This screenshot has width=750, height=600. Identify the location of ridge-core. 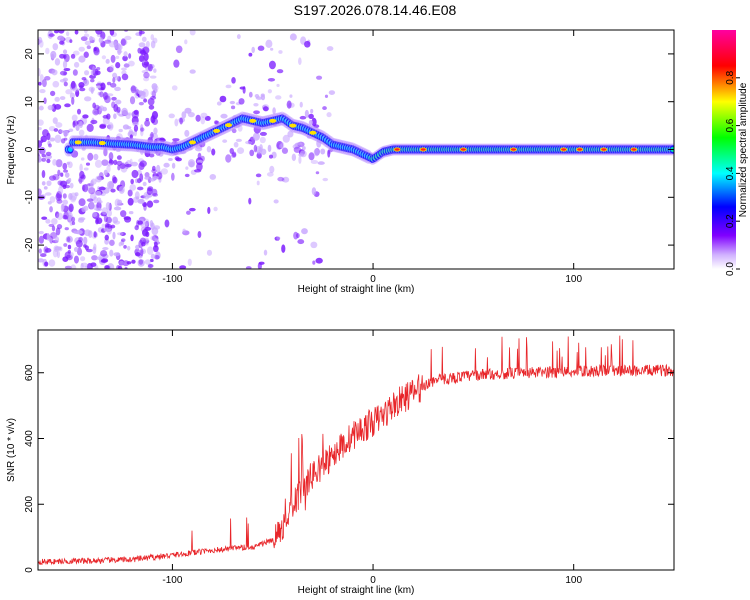
(70, 149).